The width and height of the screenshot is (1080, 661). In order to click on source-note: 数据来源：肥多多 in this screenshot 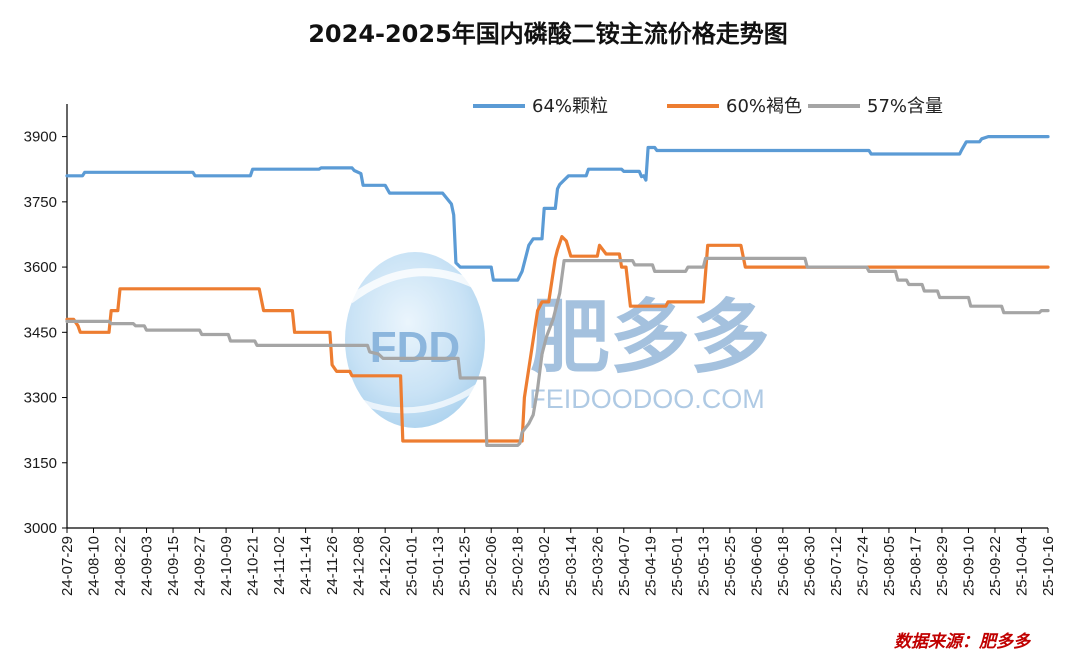, I will do `click(963, 642)`.